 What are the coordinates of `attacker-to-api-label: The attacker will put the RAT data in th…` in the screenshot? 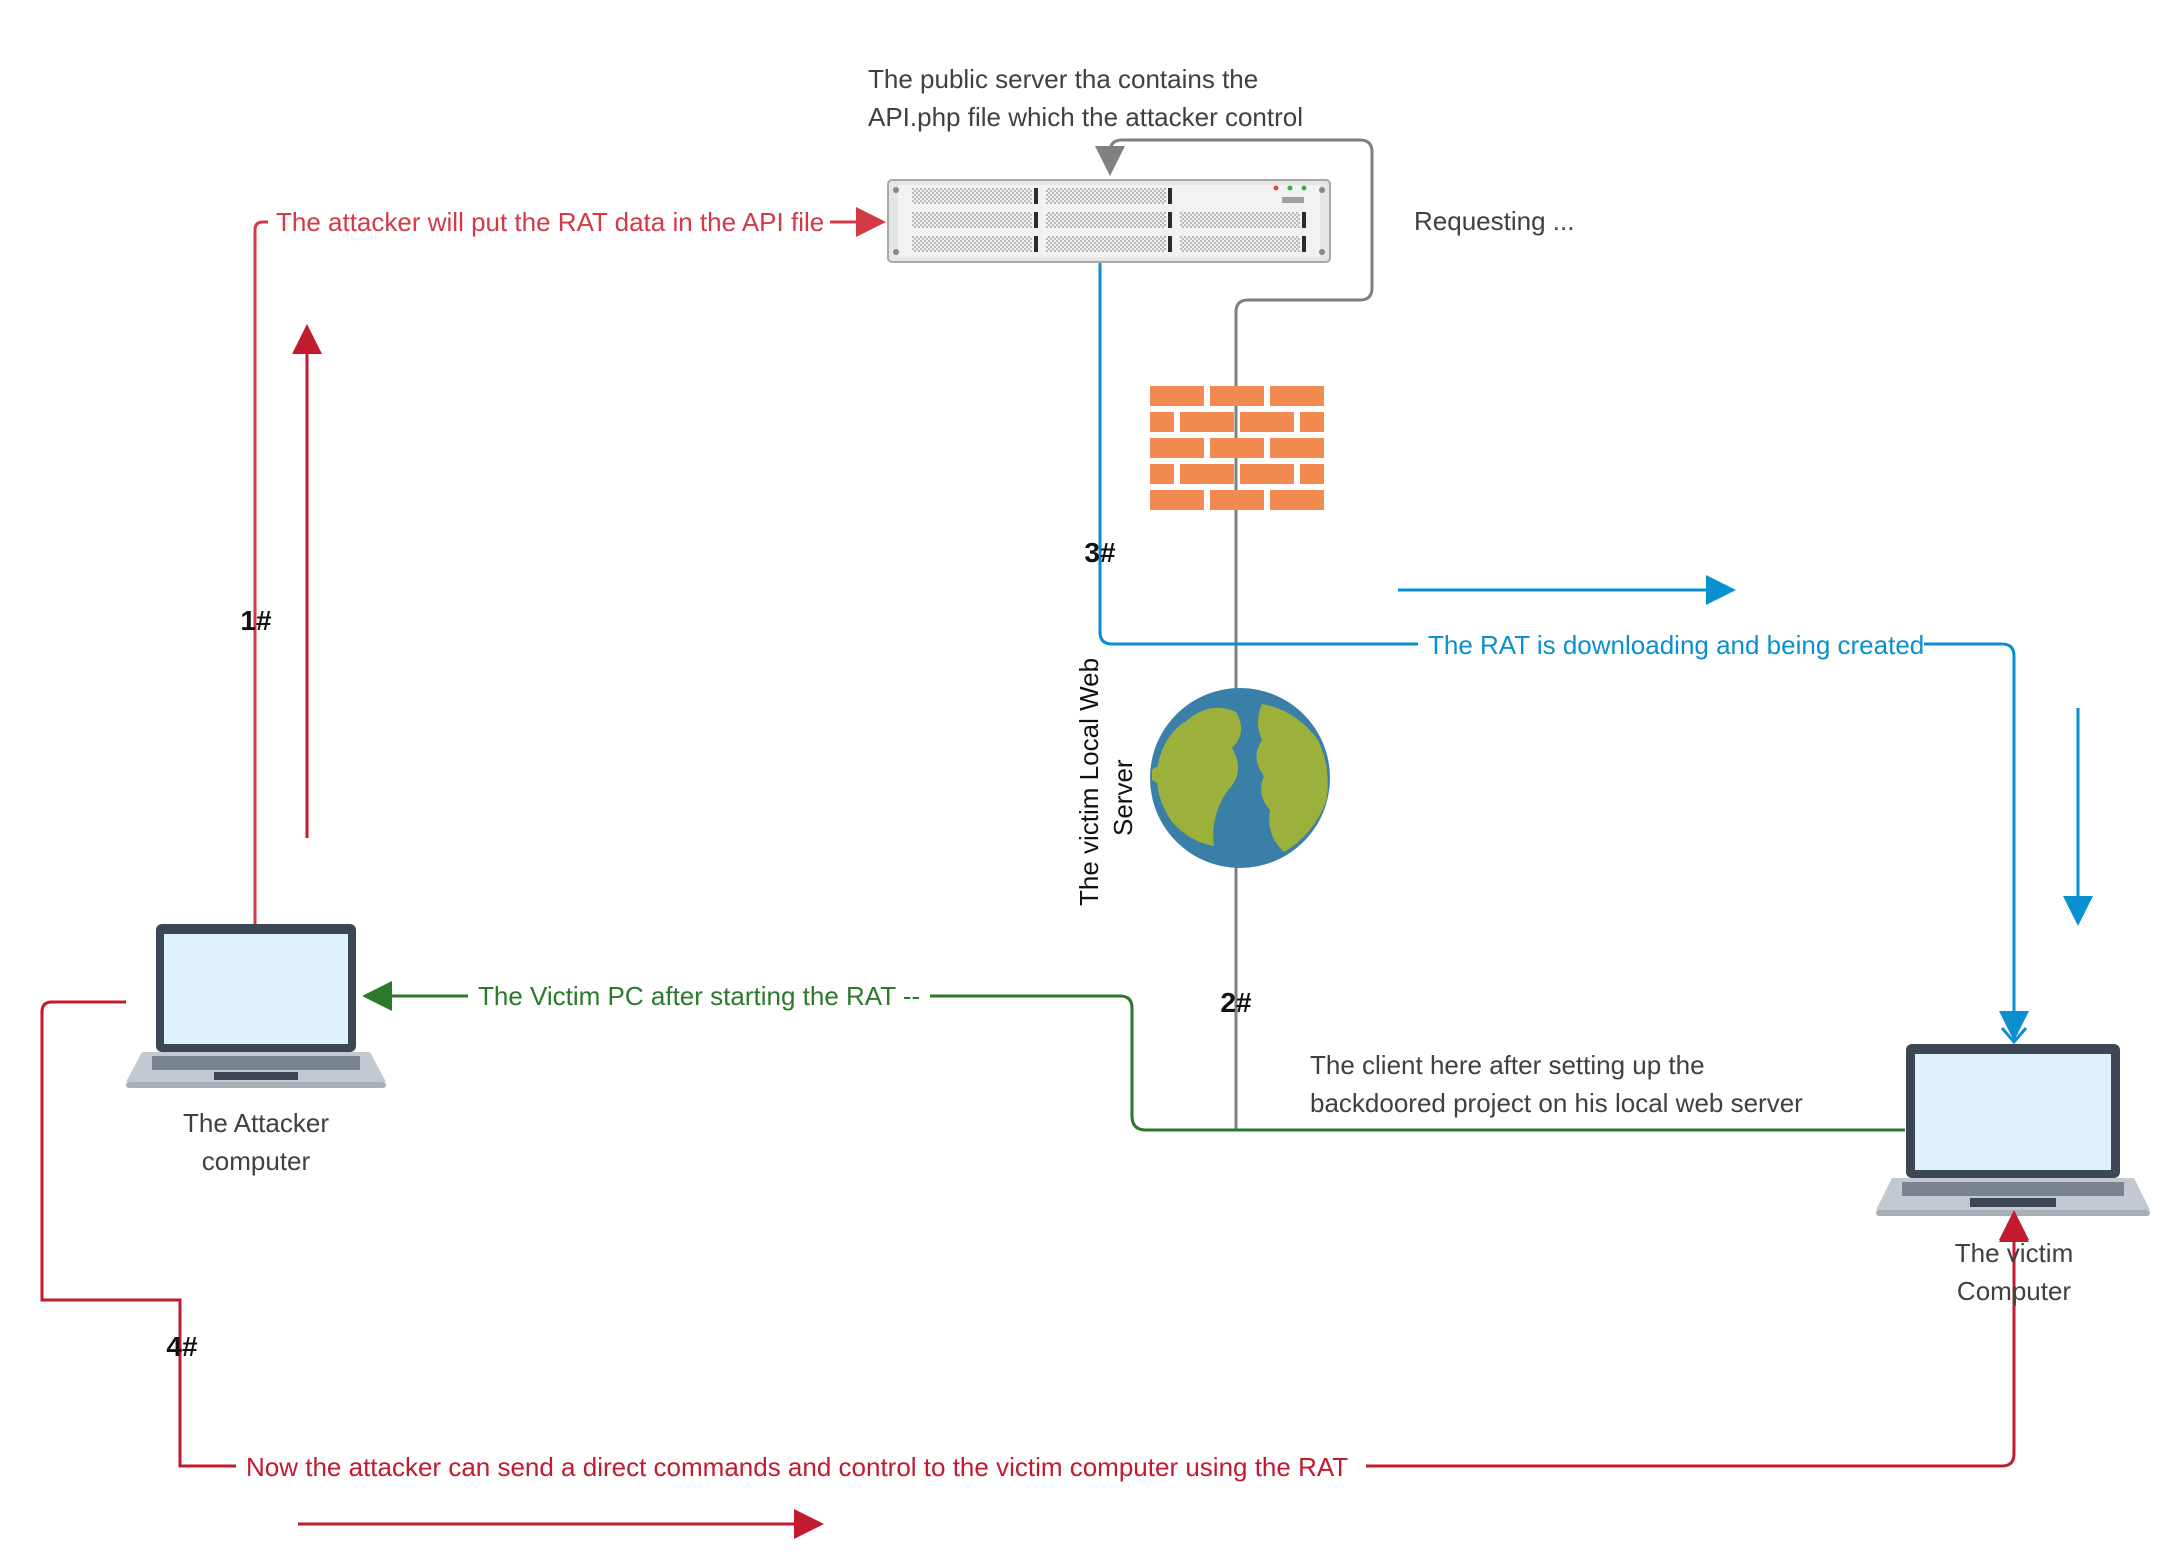 It's located at (550, 222).